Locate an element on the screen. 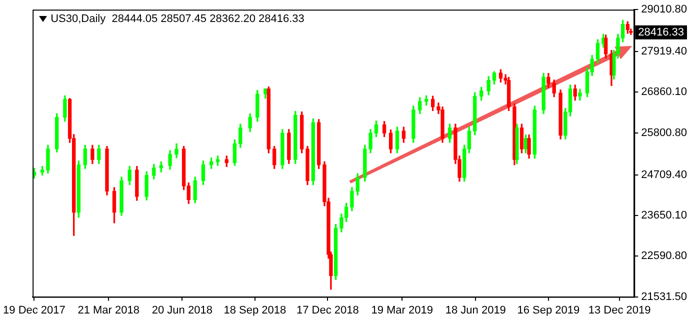 This screenshot has width=694, height=326. y-tick-label: 27919.40 is located at coordinates (664, 52).